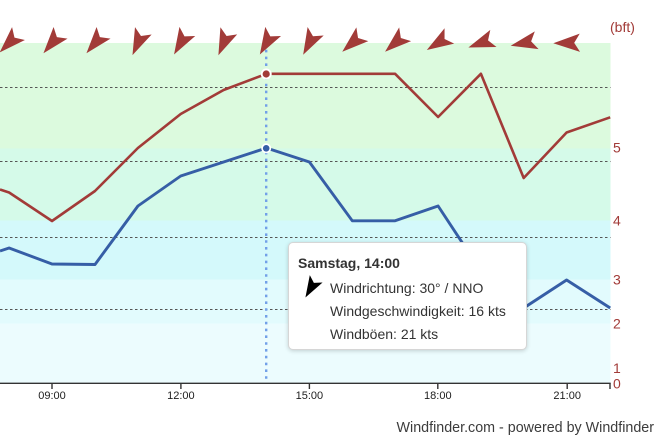 The height and width of the screenshot is (444, 659). Describe the element at coordinates (617, 324) in the screenshot. I see `svg-text: 2` at that location.